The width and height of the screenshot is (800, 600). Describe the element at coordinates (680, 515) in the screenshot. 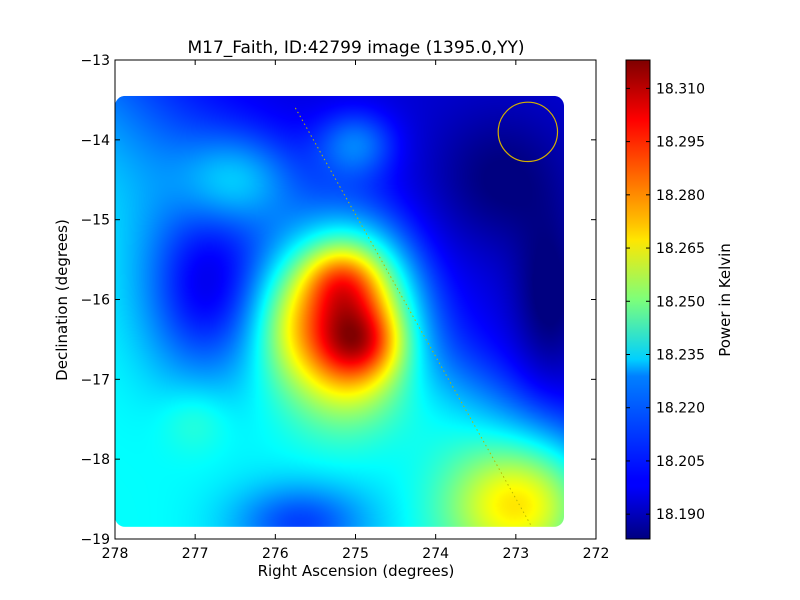

I see `colorbar-tick-label: 18.190` at that location.